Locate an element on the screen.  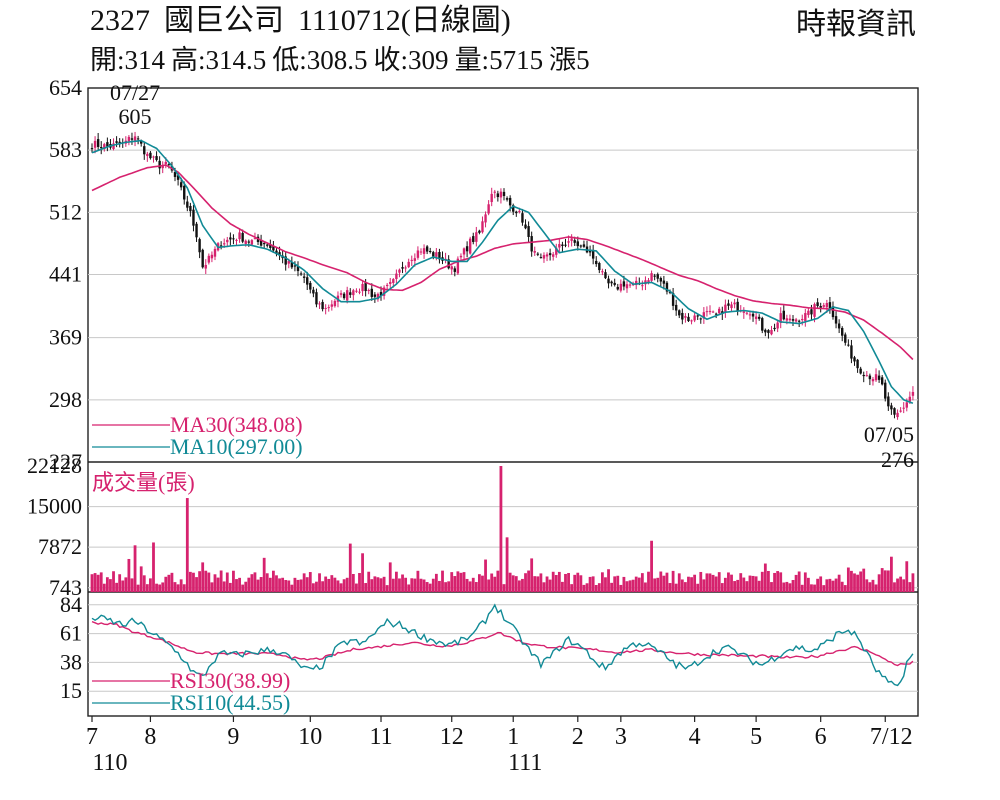
quote-item: 高:314.5 is located at coordinates (219, 60).